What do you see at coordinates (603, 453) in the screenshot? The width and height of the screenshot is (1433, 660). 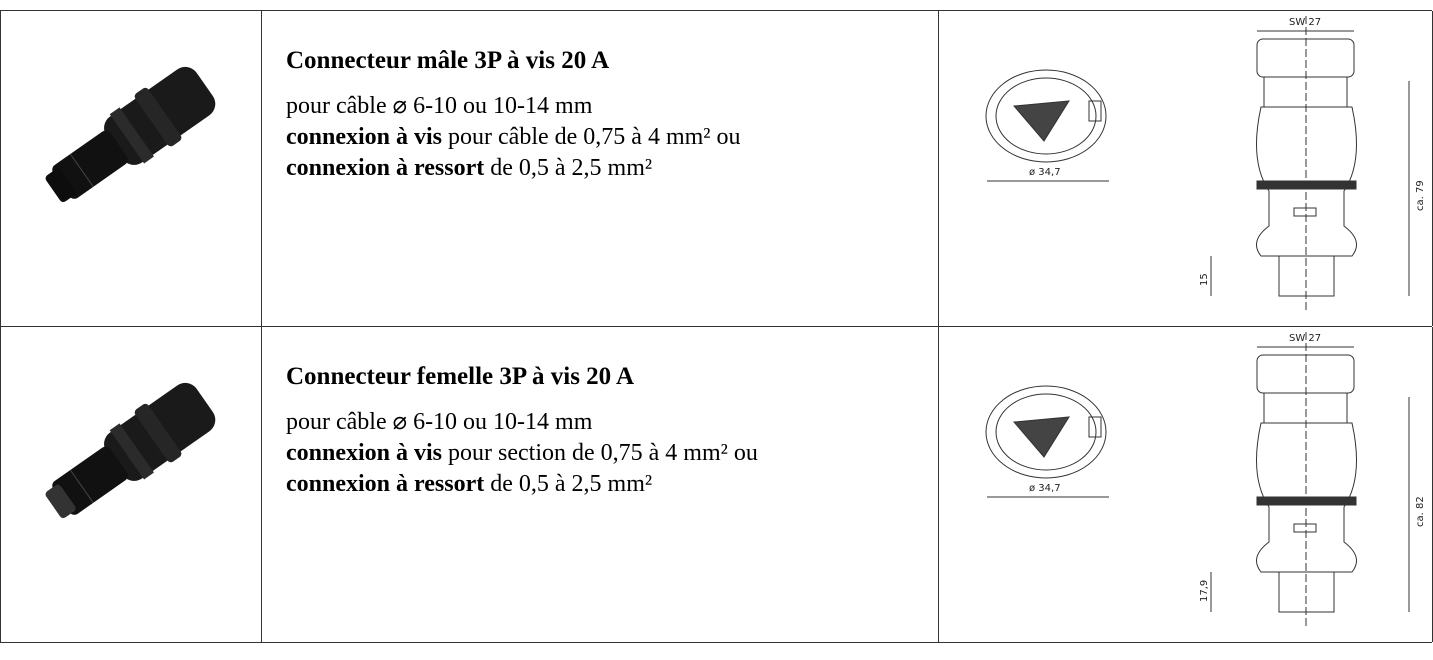 I see `text: pour section de 0,75 à 4 mm² ou` at bounding box center [603, 453].